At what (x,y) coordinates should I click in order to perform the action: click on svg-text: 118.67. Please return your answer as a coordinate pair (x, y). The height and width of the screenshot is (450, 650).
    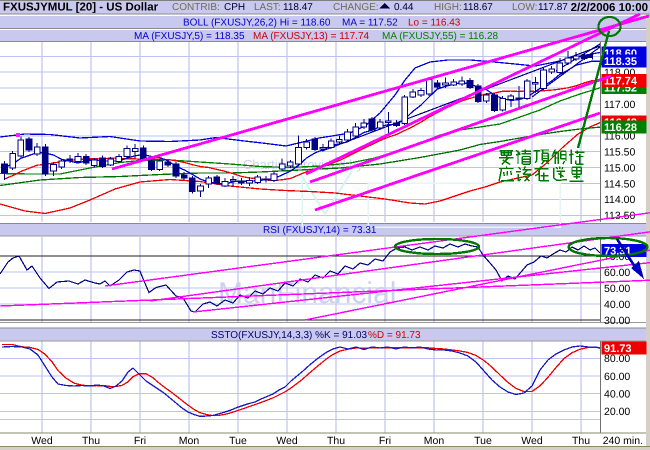
    Looking at the image, I should click on (478, 7).